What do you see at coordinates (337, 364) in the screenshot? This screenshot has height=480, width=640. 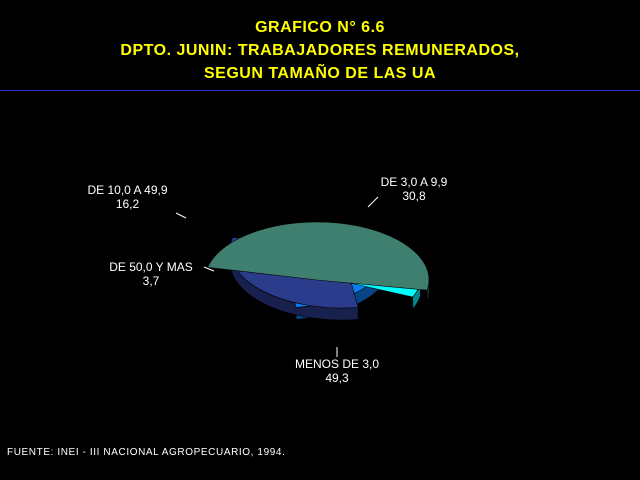 I see `slice-name: MENOS DE 3,0` at bounding box center [337, 364].